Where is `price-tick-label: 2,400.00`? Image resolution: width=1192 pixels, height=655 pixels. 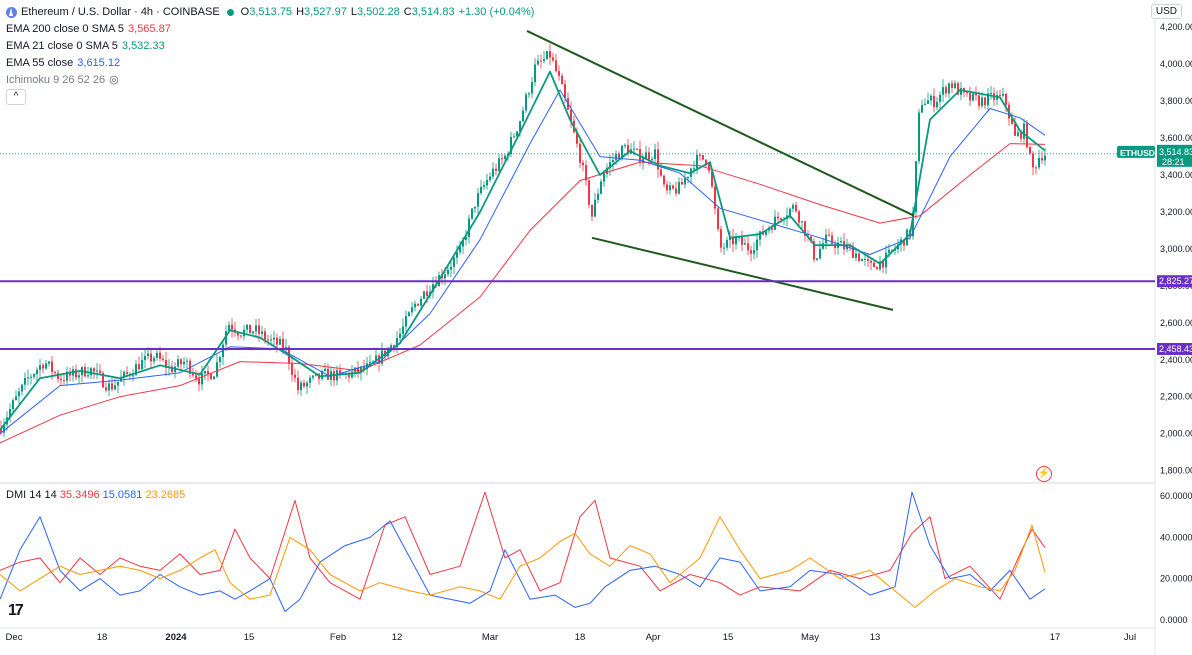
price-tick-label: 2,400.00 is located at coordinates (1176, 360).